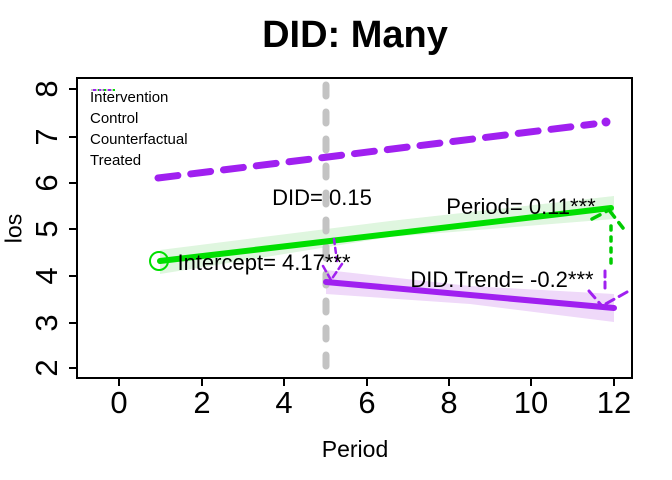  What do you see at coordinates (332, 272) in the screenshot?
I see `did-arrow-mid-head` at bounding box center [332, 272].